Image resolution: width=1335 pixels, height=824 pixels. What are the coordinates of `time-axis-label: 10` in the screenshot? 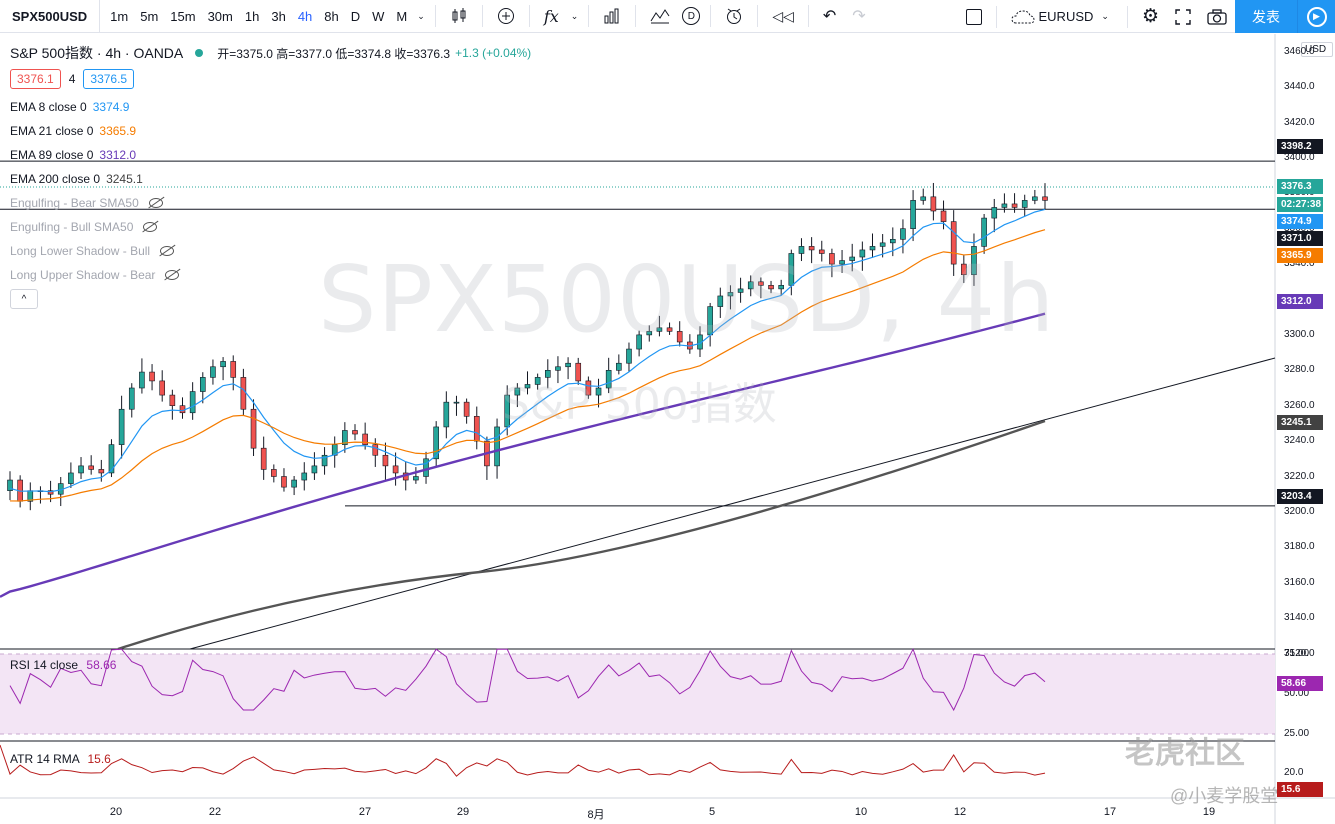 It's located at (861, 812).